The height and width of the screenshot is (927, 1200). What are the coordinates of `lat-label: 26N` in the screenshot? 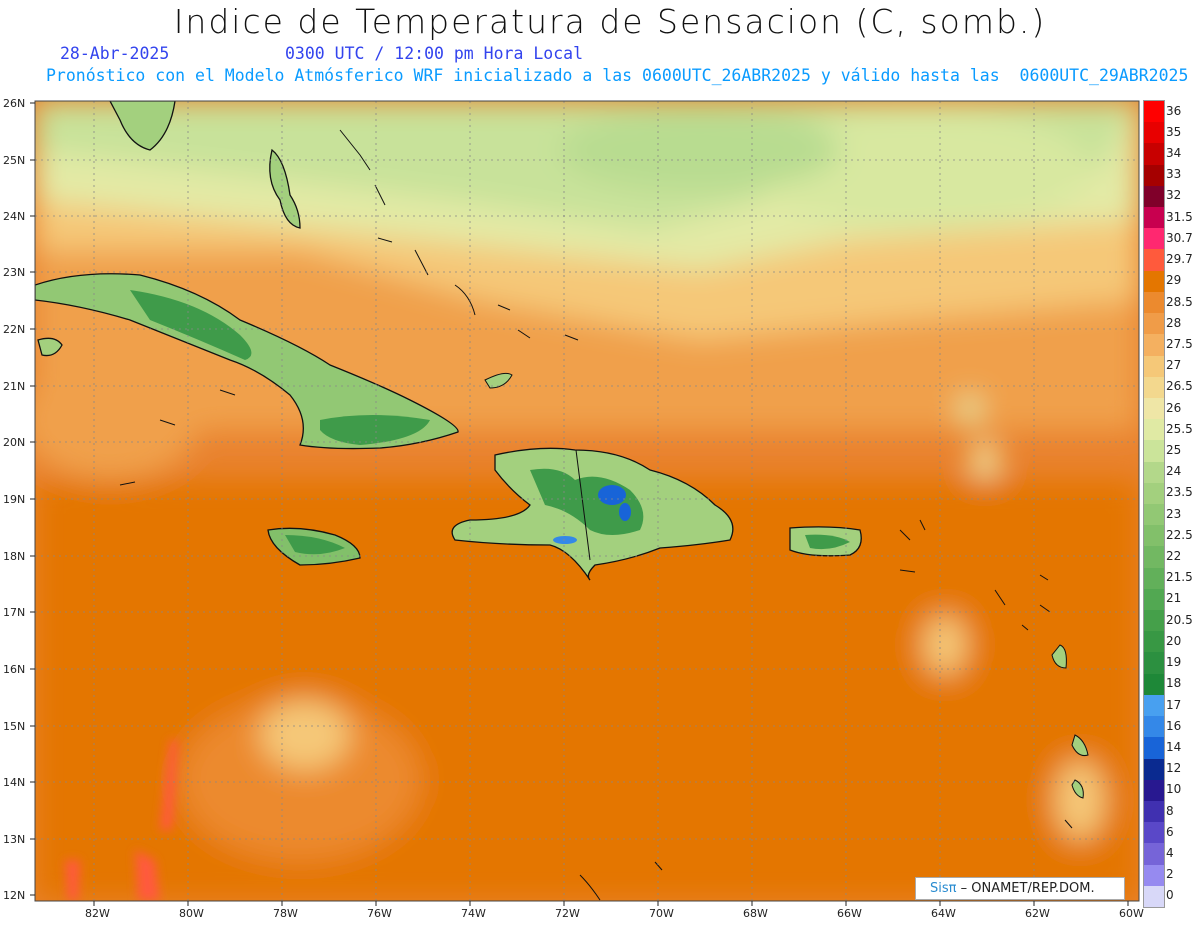 It's located at (14, 103).